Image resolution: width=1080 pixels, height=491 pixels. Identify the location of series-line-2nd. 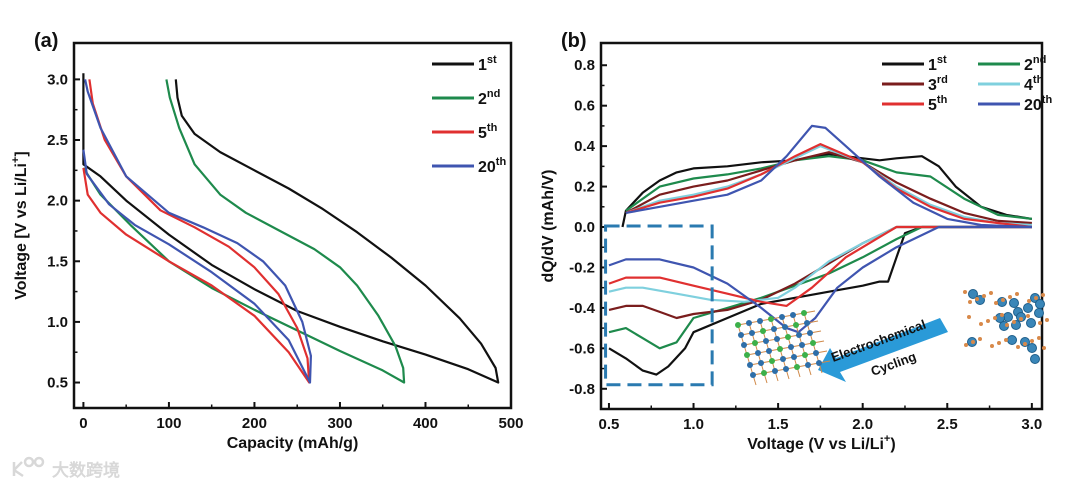
(829, 187).